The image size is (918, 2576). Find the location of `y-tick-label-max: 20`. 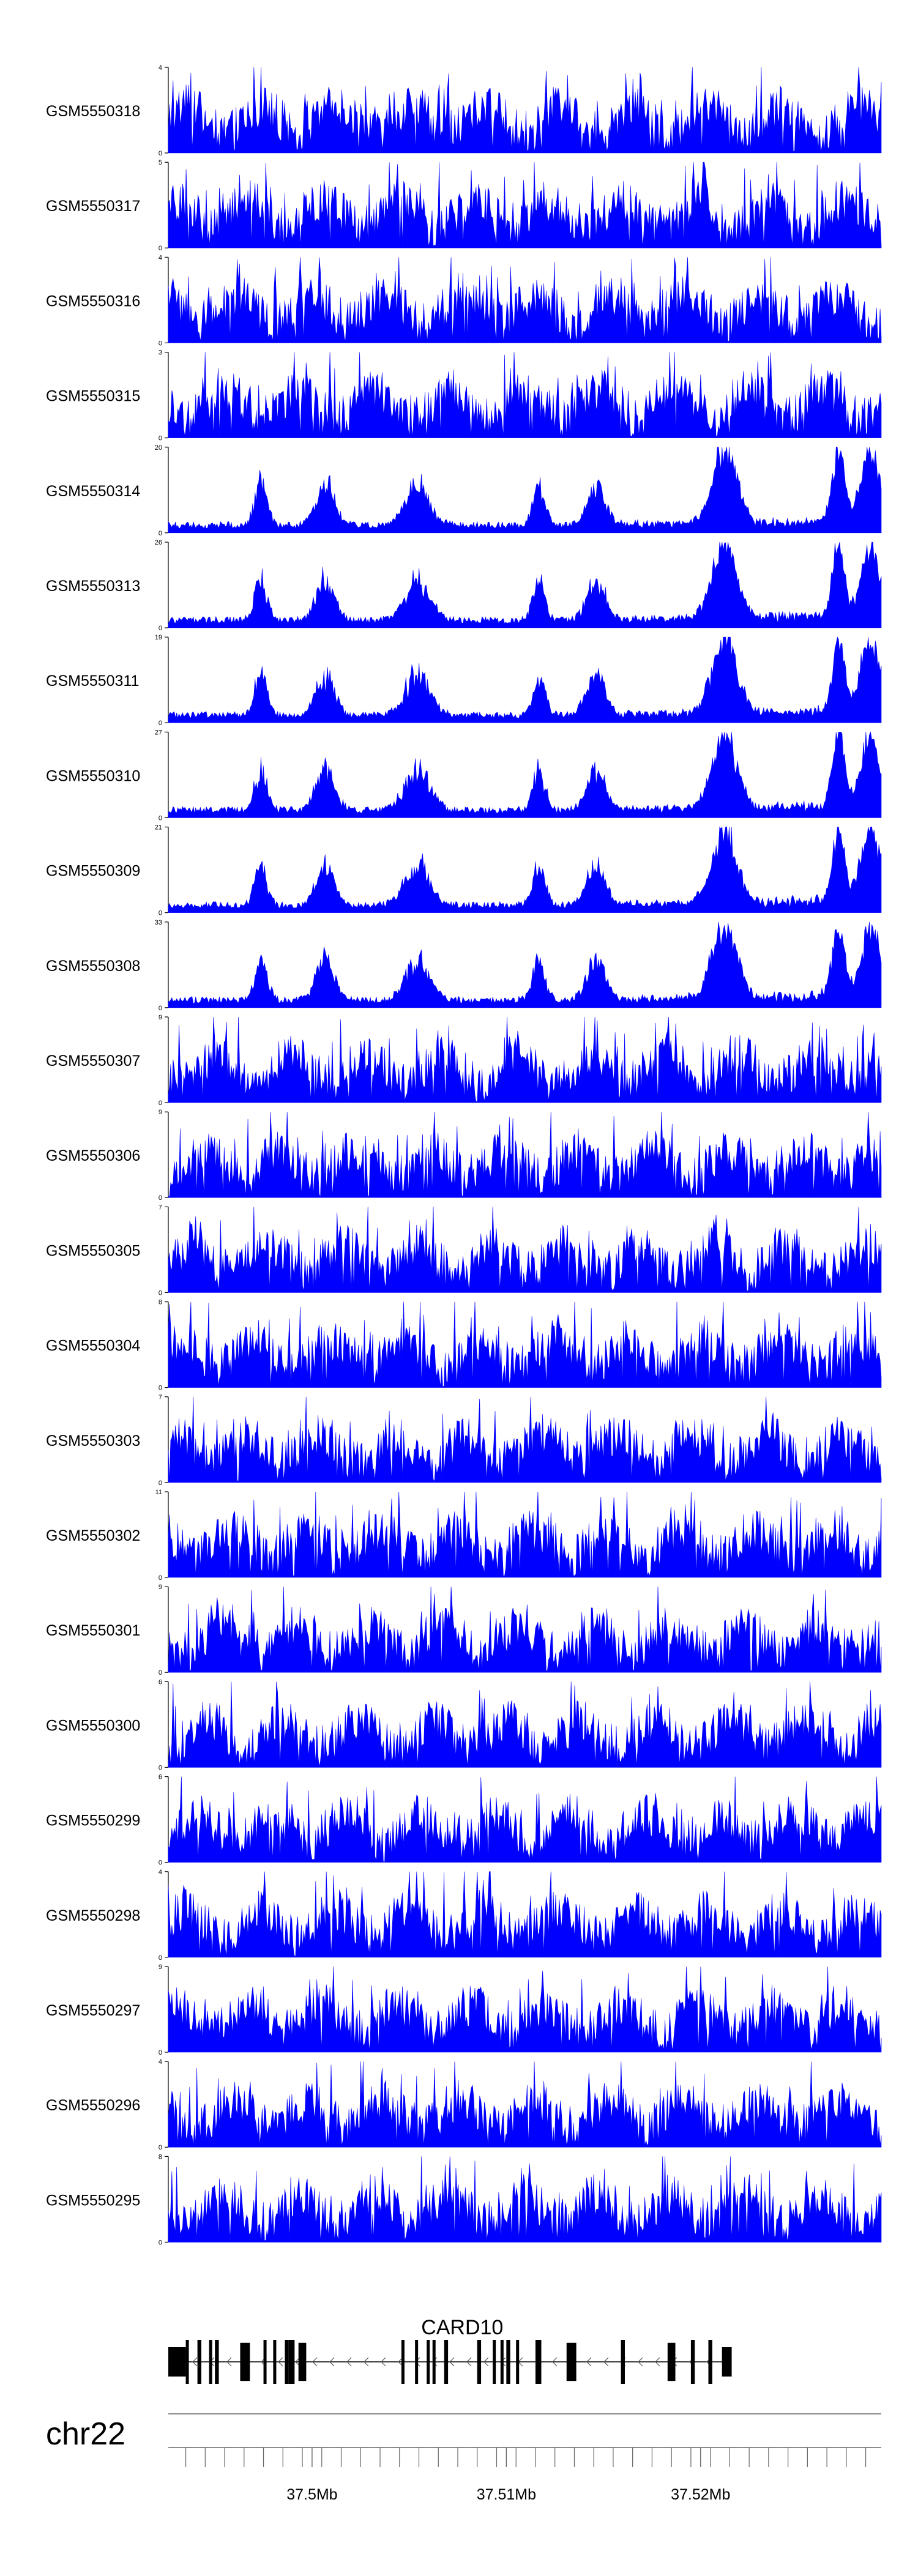

y-tick-label-max: 20 is located at coordinates (158, 448).